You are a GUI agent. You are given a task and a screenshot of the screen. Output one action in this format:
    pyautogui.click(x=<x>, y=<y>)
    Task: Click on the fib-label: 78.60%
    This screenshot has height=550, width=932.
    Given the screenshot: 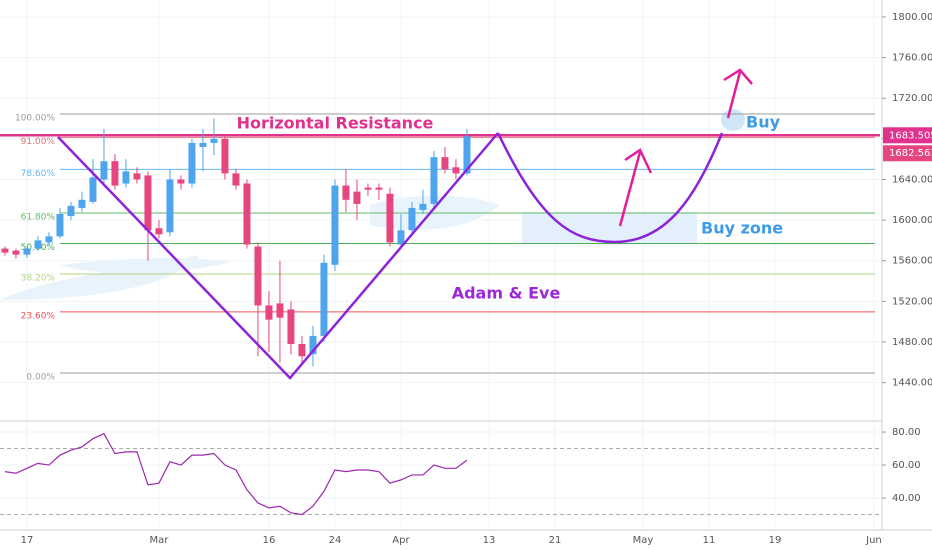 What is the action you would take?
    pyautogui.click(x=38, y=174)
    